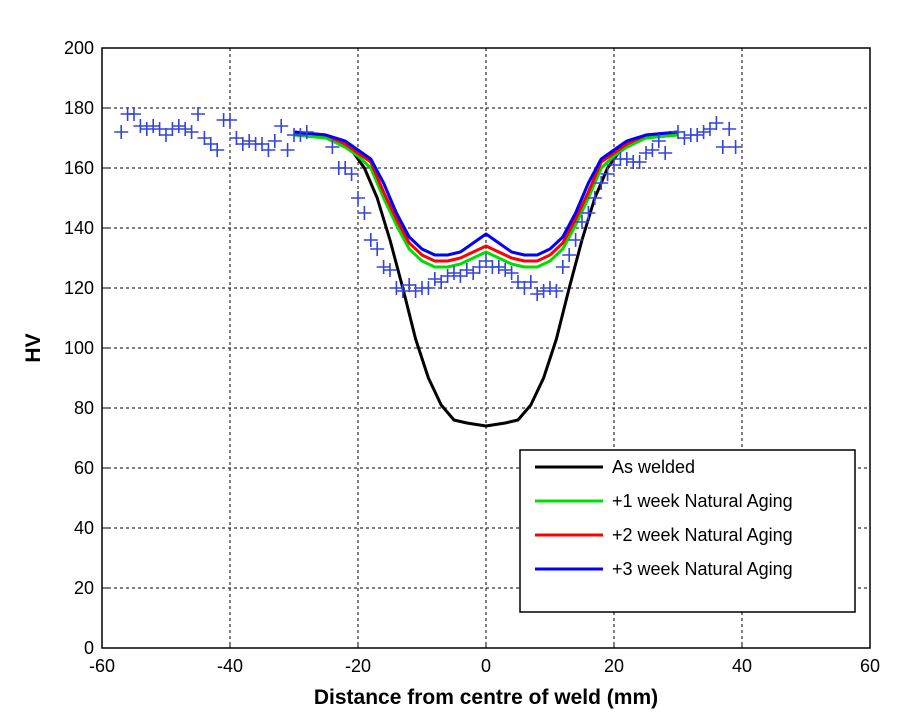 The height and width of the screenshot is (720, 897). What do you see at coordinates (79, 288) in the screenshot?
I see `y-tick-label: 120` at bounding box center [79, 288].